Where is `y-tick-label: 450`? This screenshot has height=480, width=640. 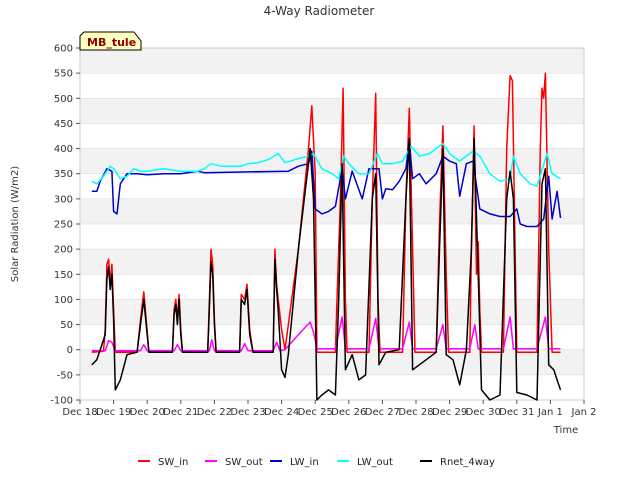
y-tick-label: 450 is located at coordinates (63, 124).